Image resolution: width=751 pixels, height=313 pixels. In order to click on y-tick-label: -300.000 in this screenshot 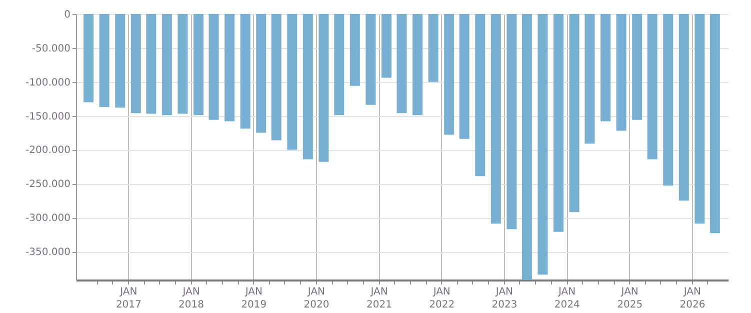, I will do `click(48, 218)`.